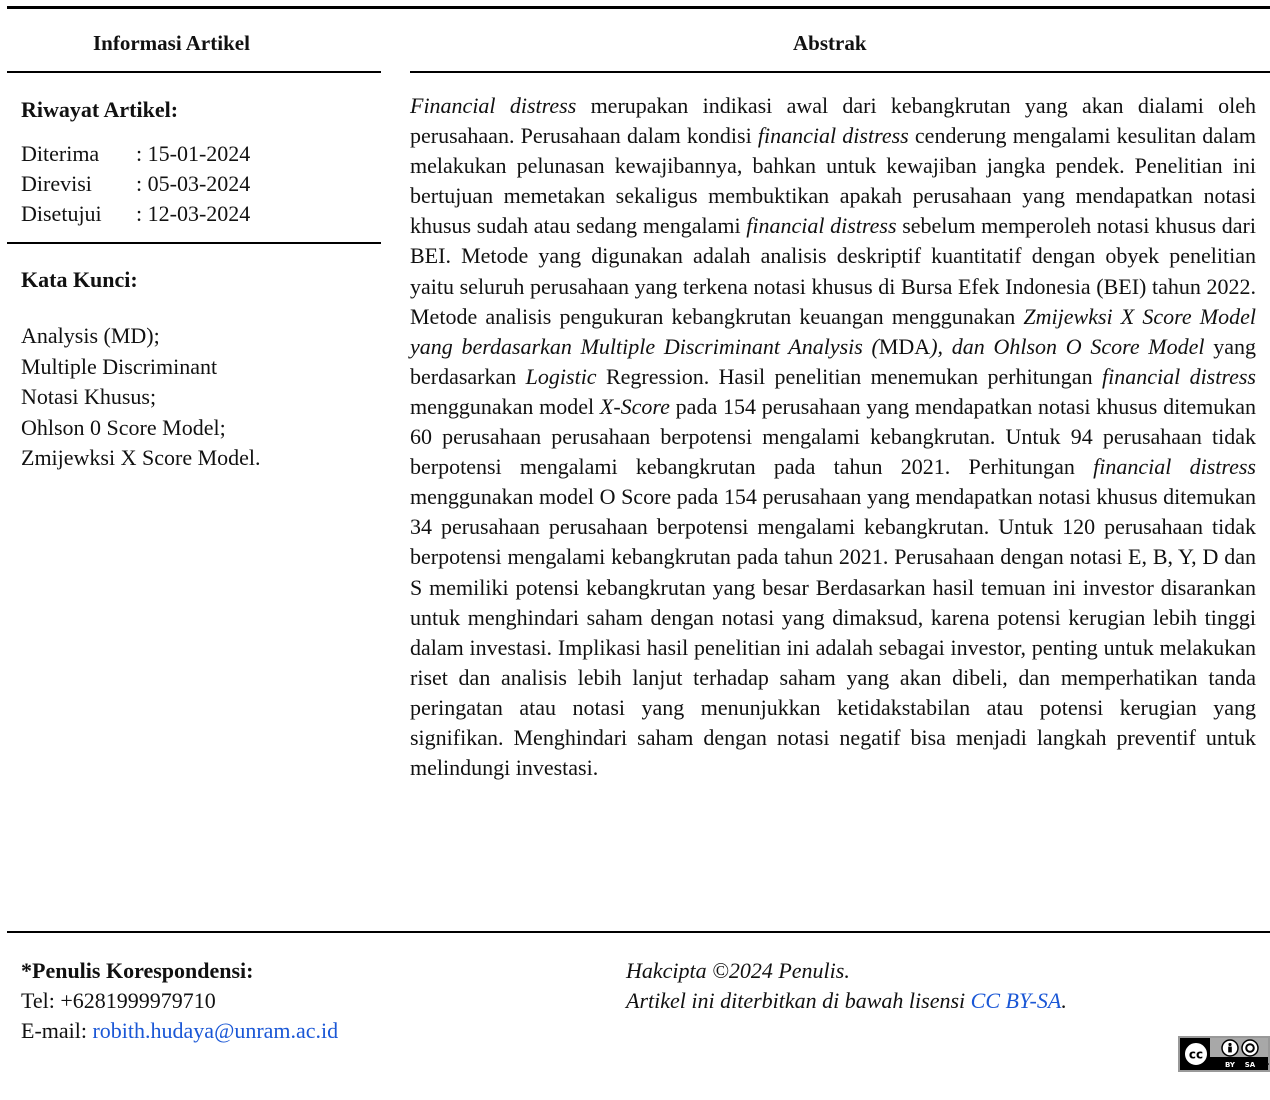 The image size is (1270, 1100). I want to click on history-label: Direvisi, so click(56, 183).